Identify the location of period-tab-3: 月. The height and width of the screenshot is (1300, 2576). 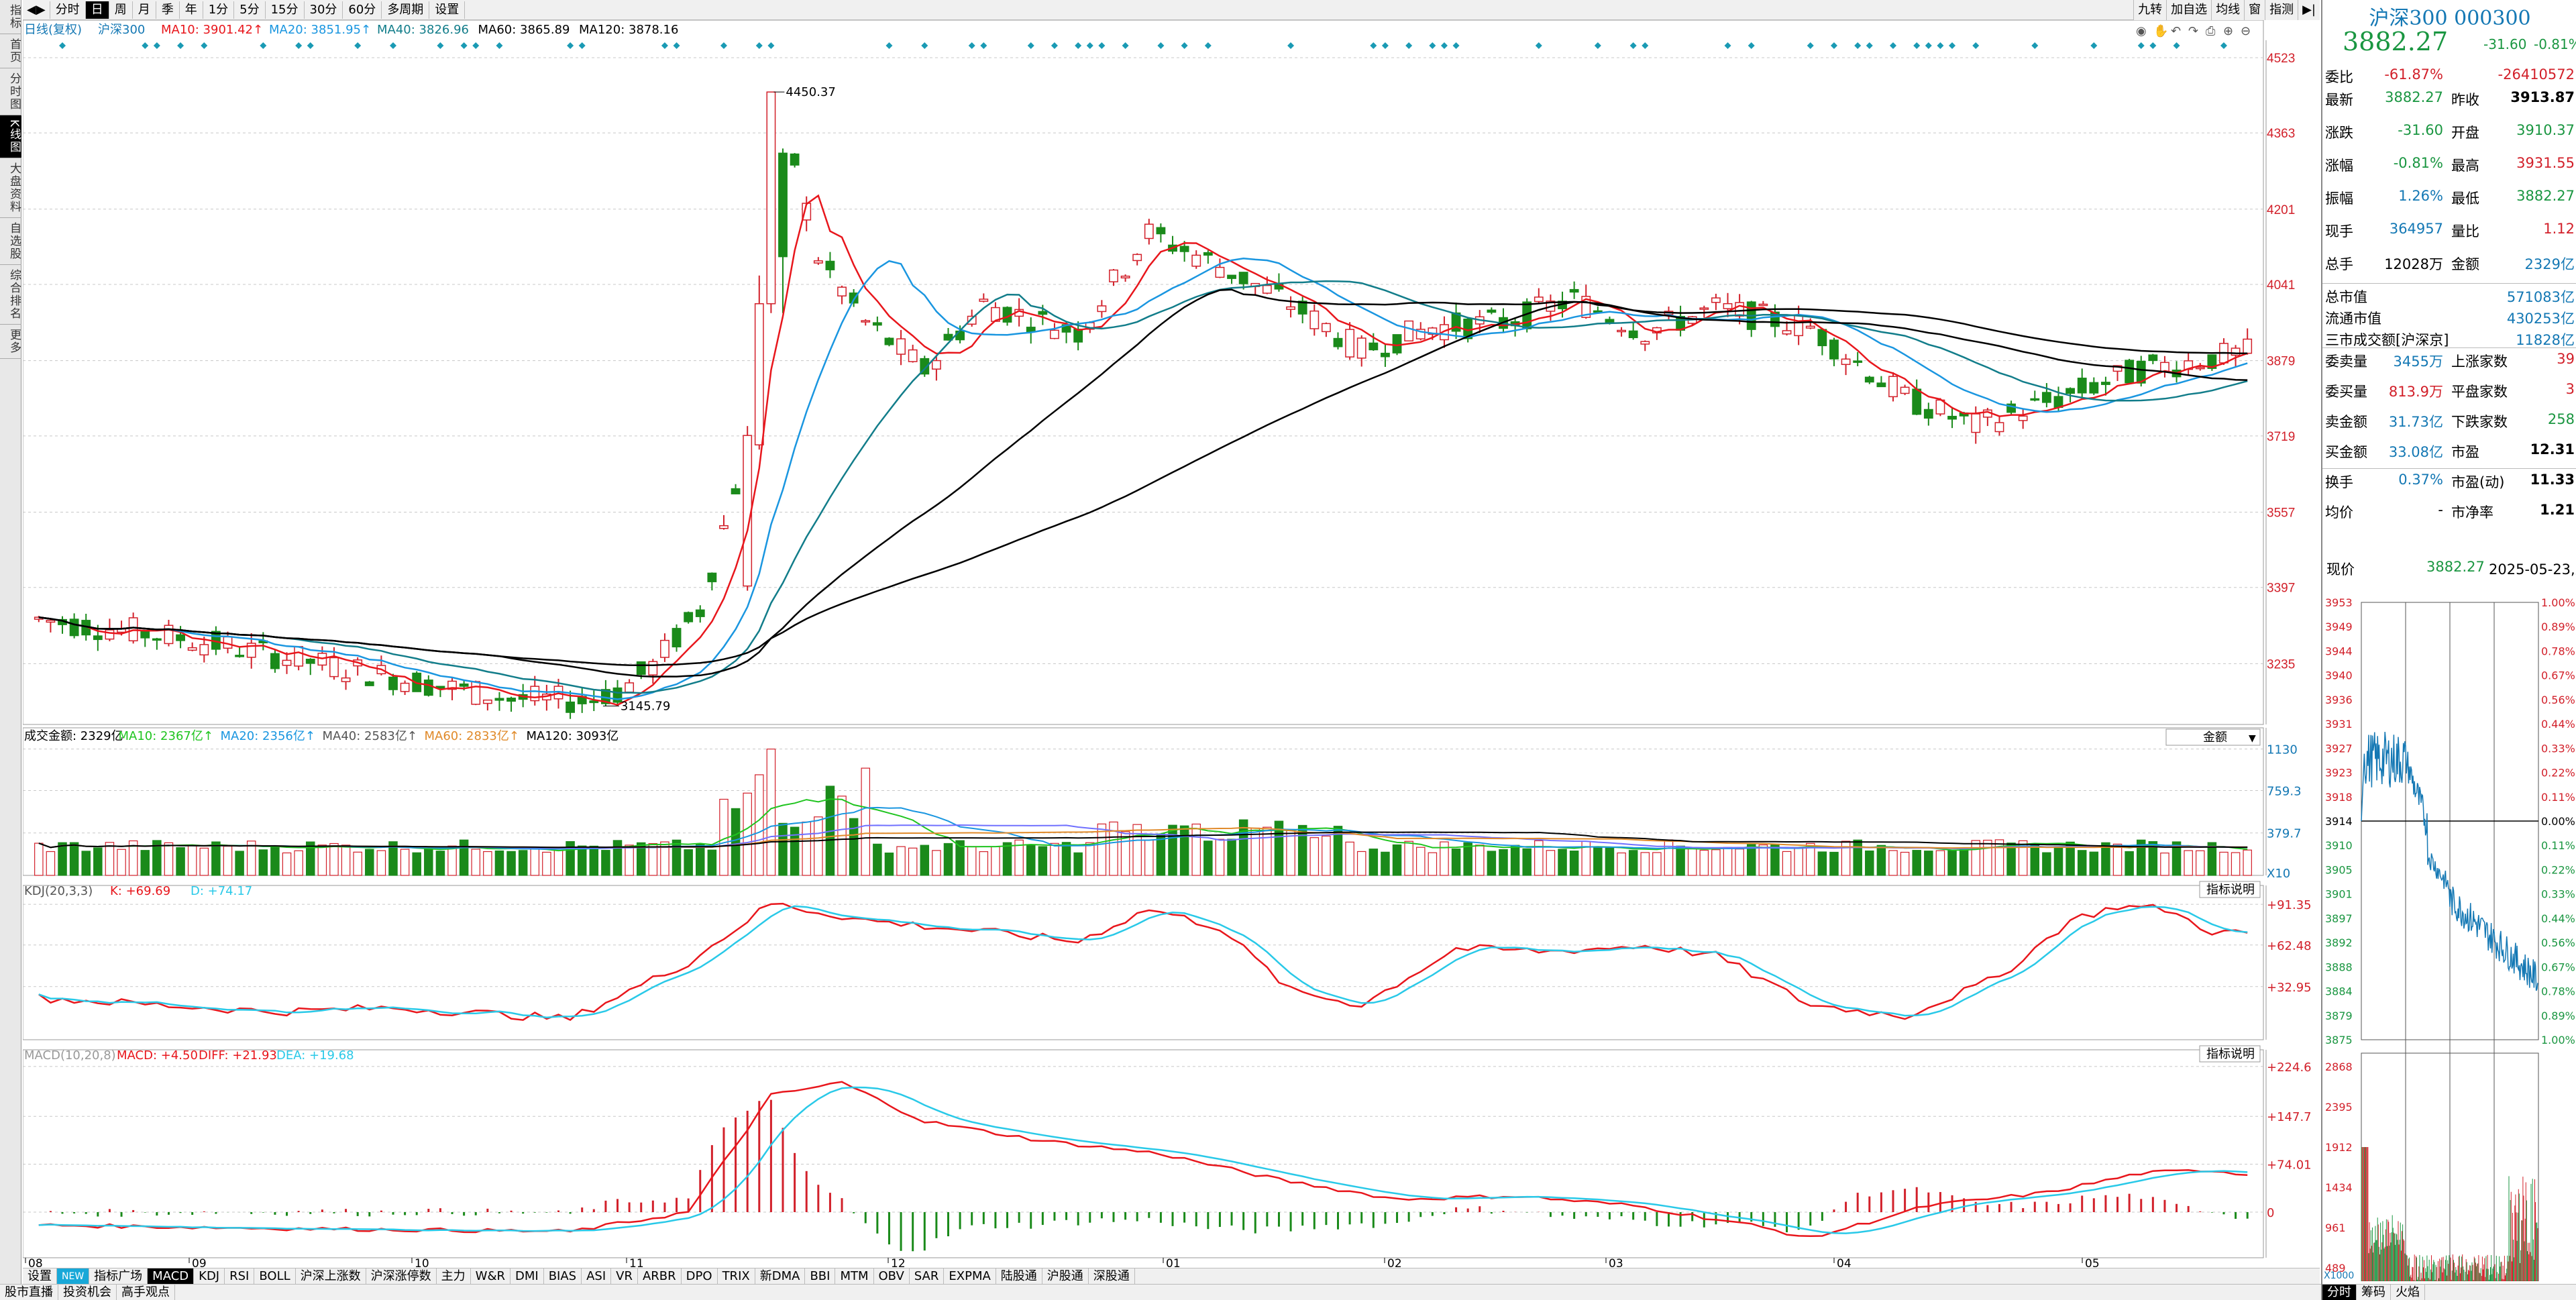
(144, 10).